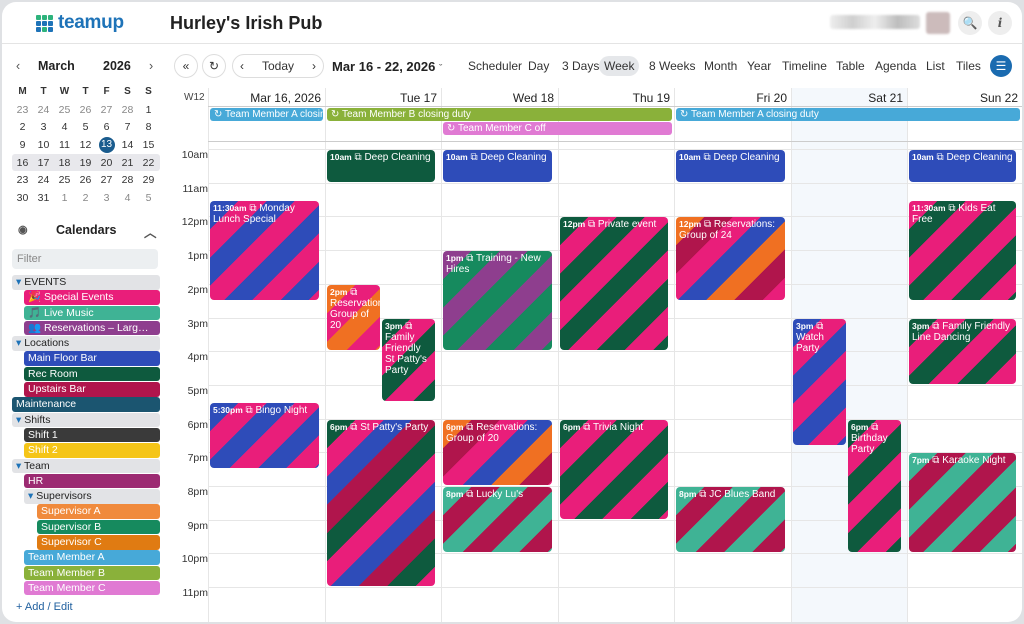 Image resolution: width=1024 pixels, height=624 pixels. Describe the element at coordinates (970, 23) in the screenshot. I see `search-button: 🔍` at that location.